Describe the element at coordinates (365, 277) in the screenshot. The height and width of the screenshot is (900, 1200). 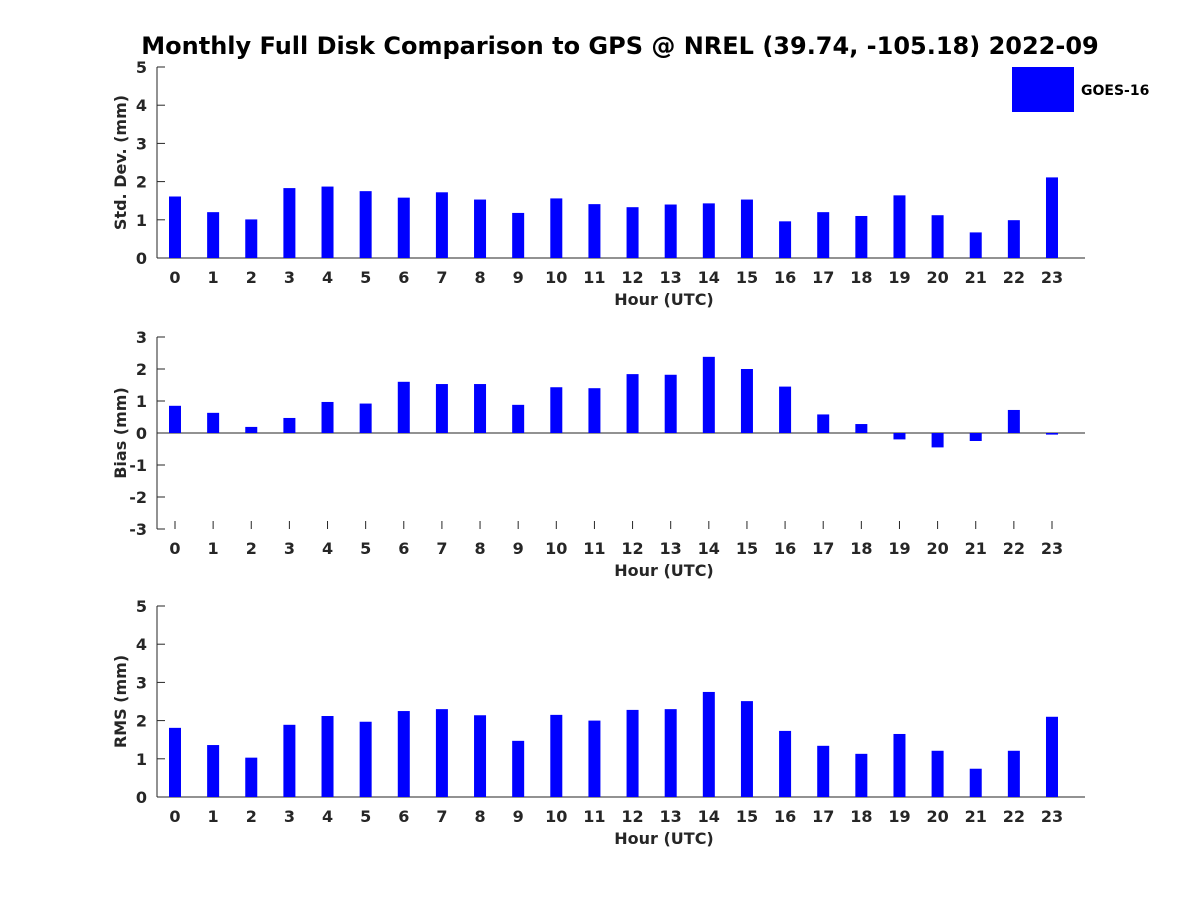
I see `x-tick-label: 5` at that location.